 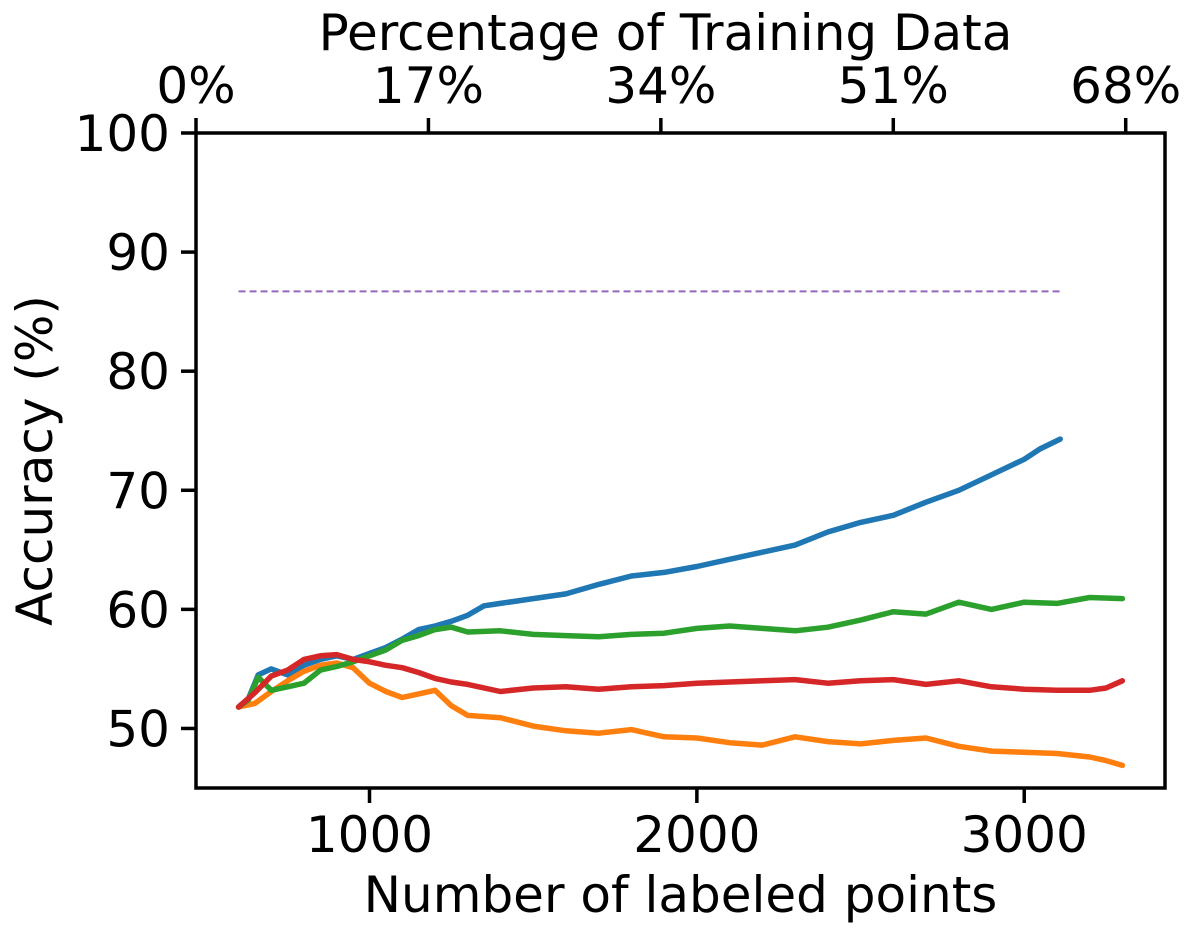 I want to click on top-x-tick-label: 17%, so click(x=428, y=86).